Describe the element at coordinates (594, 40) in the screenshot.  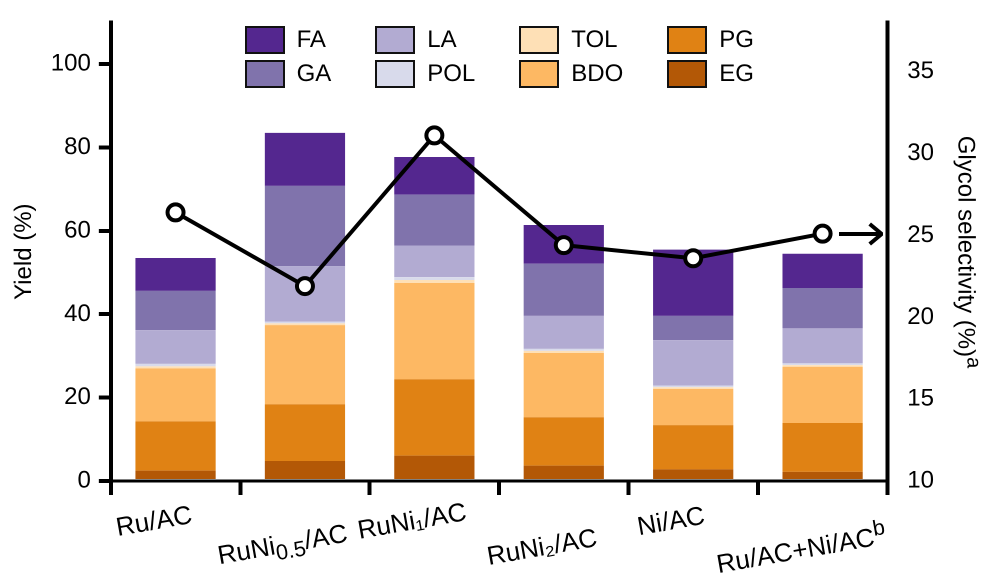
I see `legend-label: TOL` at that location.